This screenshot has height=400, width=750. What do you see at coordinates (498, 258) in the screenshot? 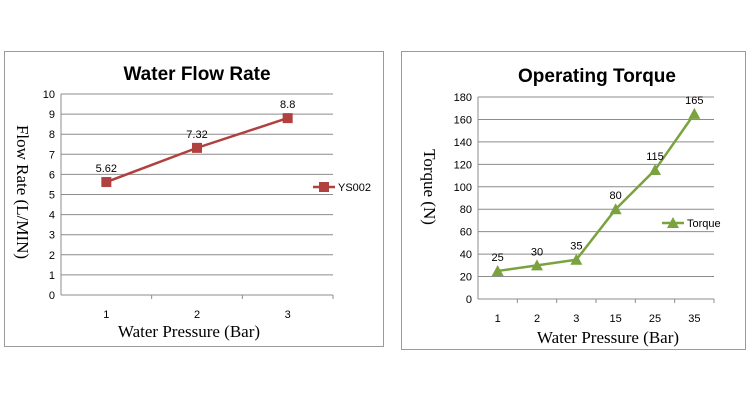
I see `data-label: 25` at bounding box center [498, 258].